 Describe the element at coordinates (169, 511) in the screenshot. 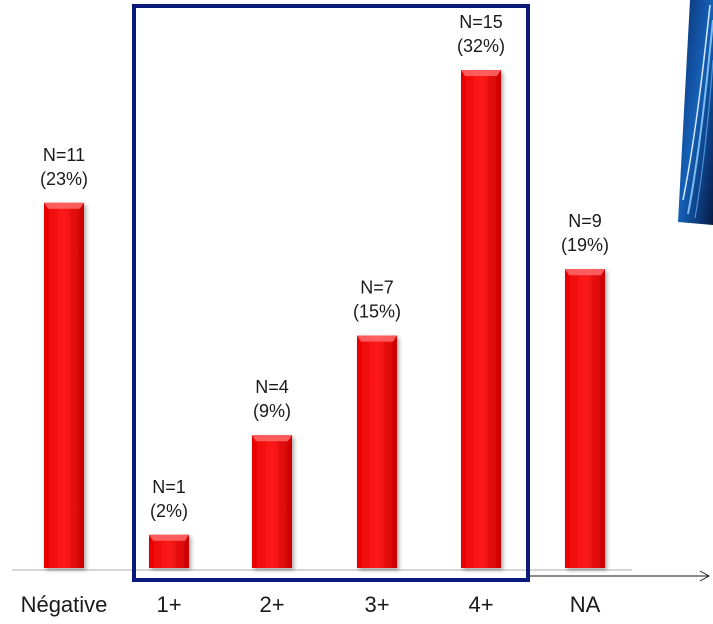

I see `data-label-pct: (2%)` at that location.